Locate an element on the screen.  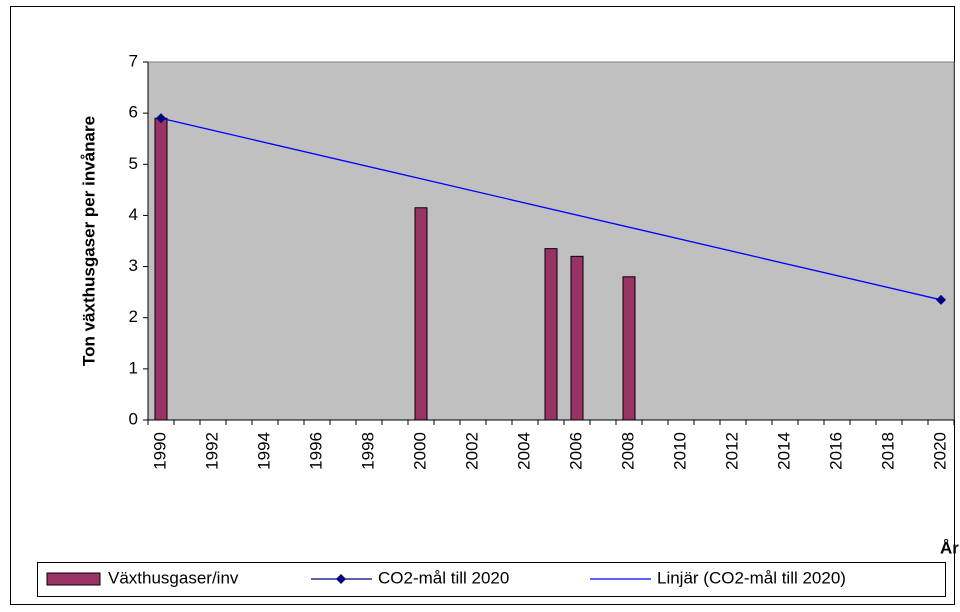
y-tick-label: 7 is located at coordinates (133, 60).